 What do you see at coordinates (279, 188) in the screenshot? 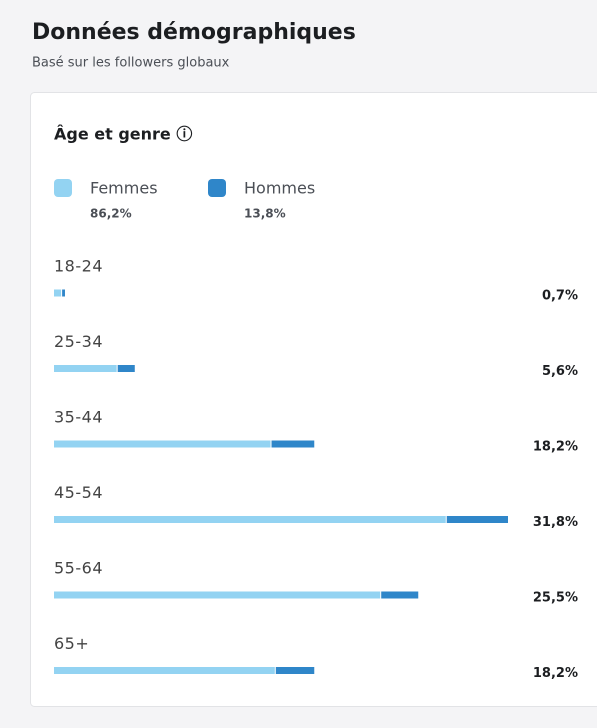
I see `legend-label: Hommes` at bounding box center [279, 188].